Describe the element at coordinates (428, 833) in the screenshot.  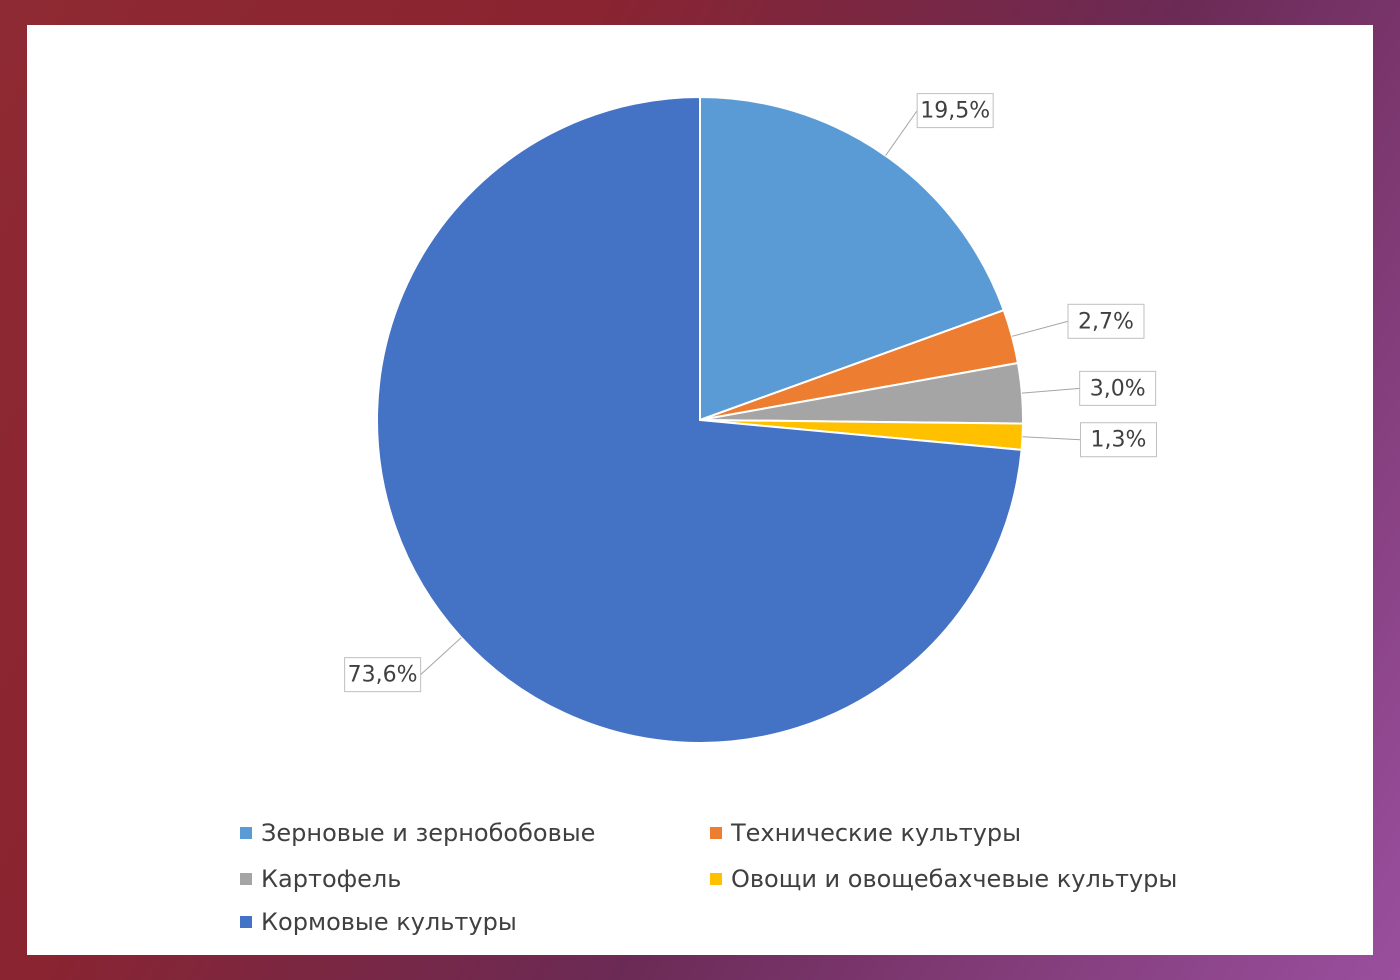
I see `legend-label: Зерновые и зернобобовые` at that location.